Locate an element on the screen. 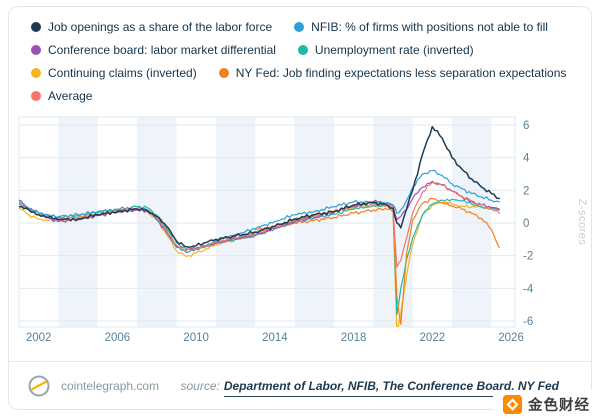 The image size is (600, 420). legend-item-4: Continuing claims (inverted) is located at coordinates (114, 73).